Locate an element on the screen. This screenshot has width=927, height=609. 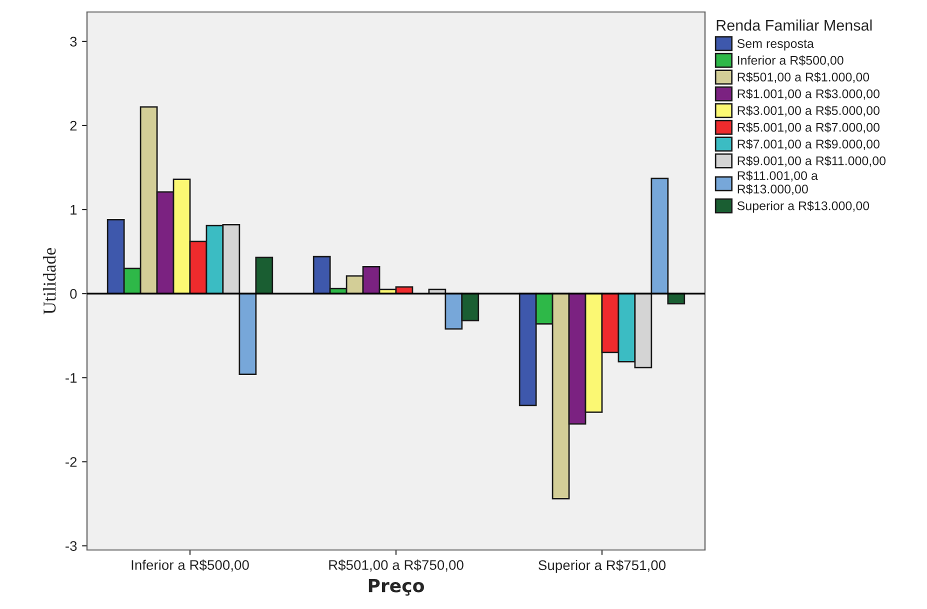
legend-label: R$5.001,00 a R$7.000,00 is located at coordinates (809, 128).